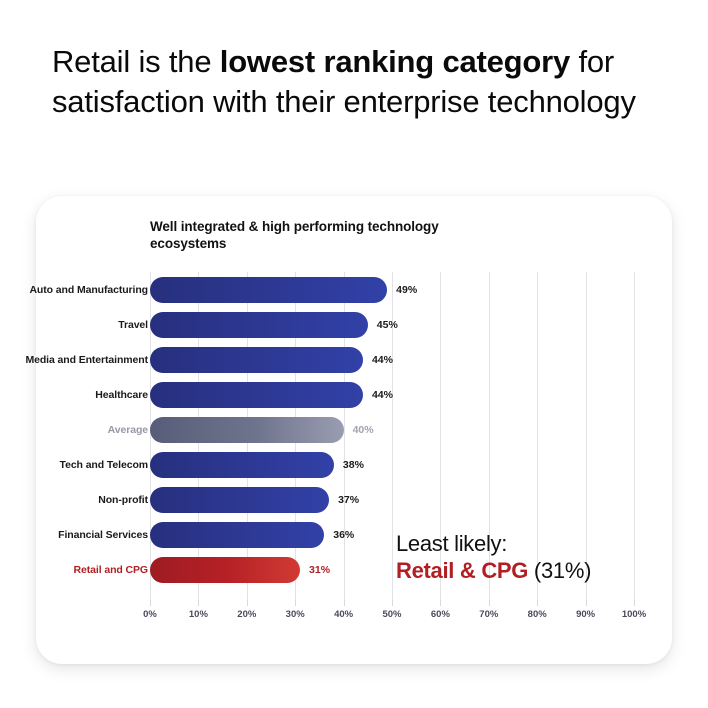  I want to click on bar-track: 37%, so click(392, 499).